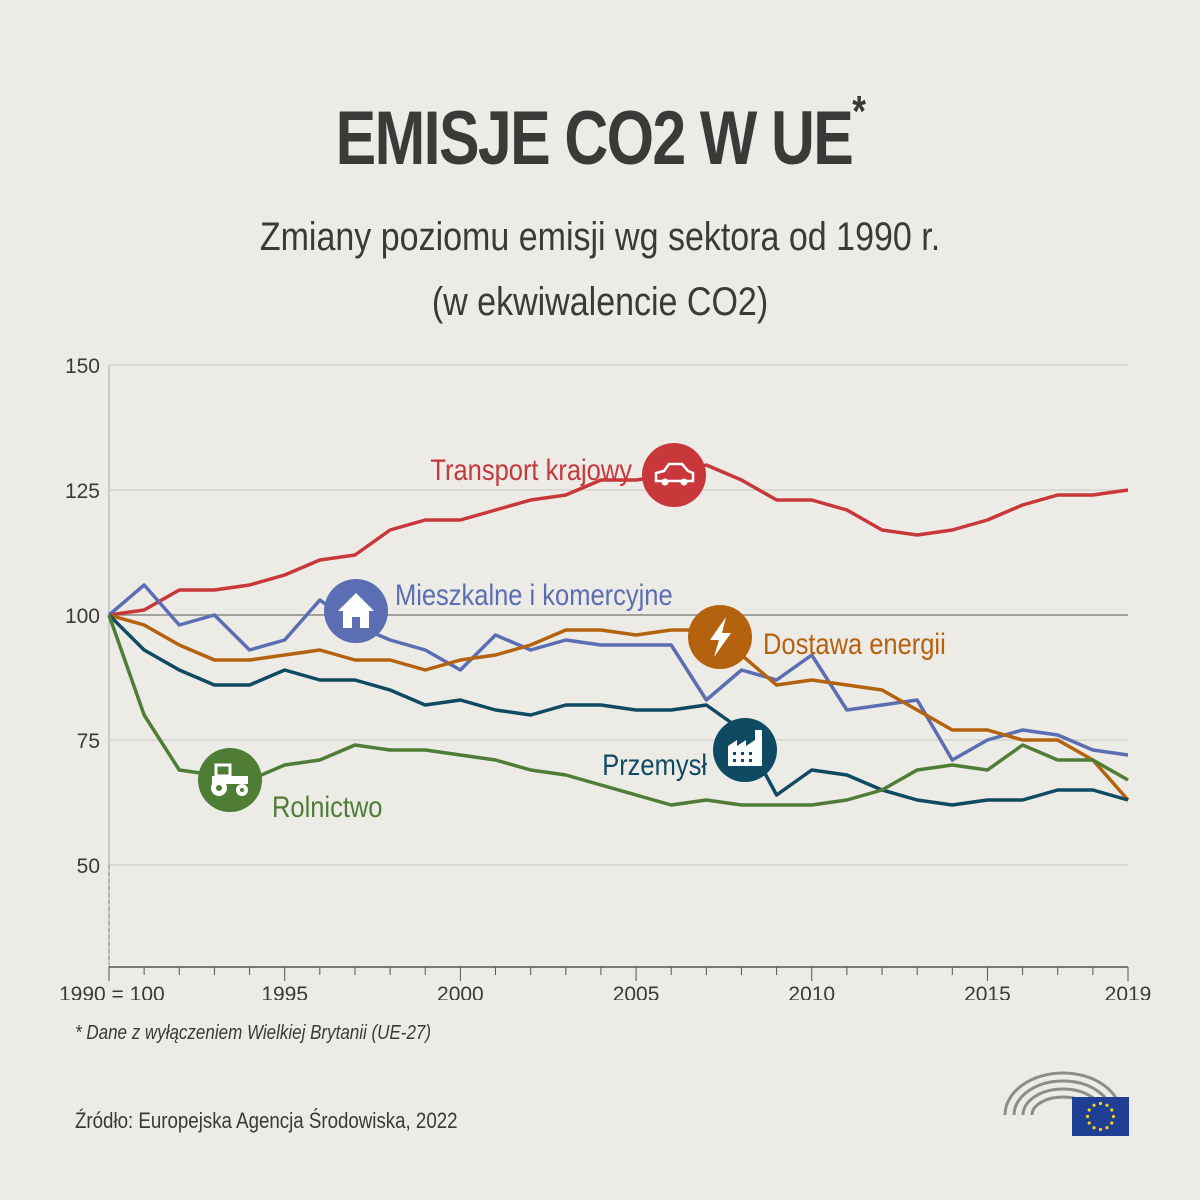 This screenshot has width=1200, height=1200. What do you see at coordinates (600, 134) in the screenshot?
I see `page-title: EMISJE CO2 W UE*` at bounding box center [600, 134].